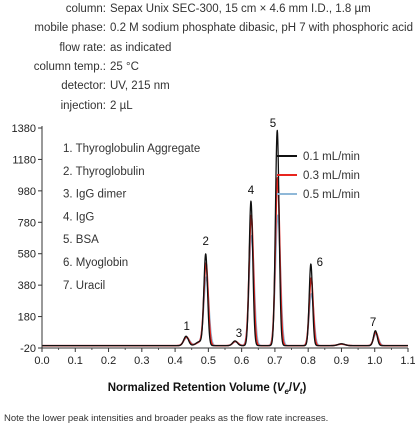  Describe the element at coordinates (27, 192) in the screenshot. I see `y-tick-label: 980` at that location.